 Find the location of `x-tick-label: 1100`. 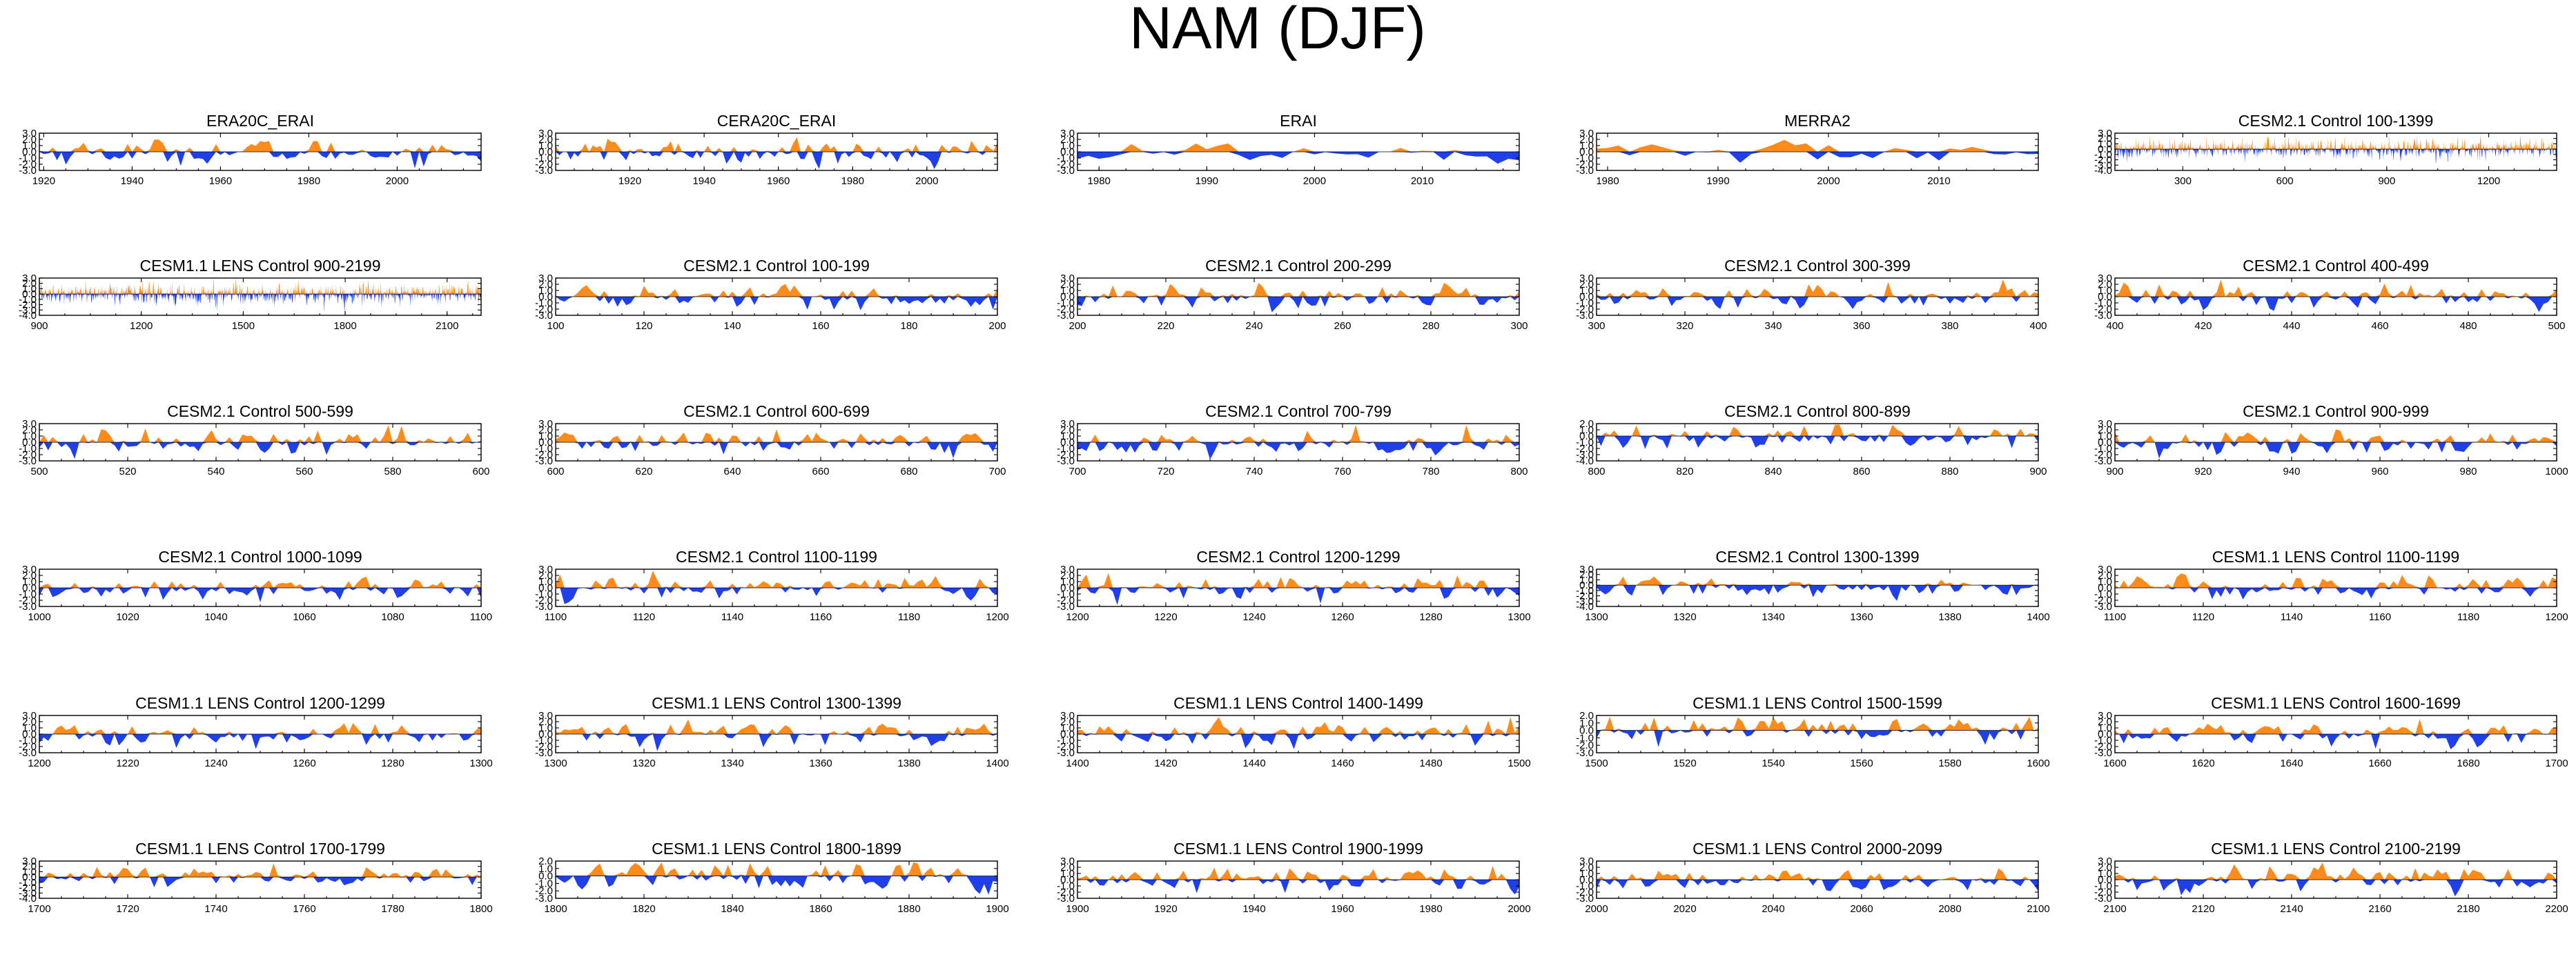

x-tick-label: 1100 is located at coordinates (556, 617).